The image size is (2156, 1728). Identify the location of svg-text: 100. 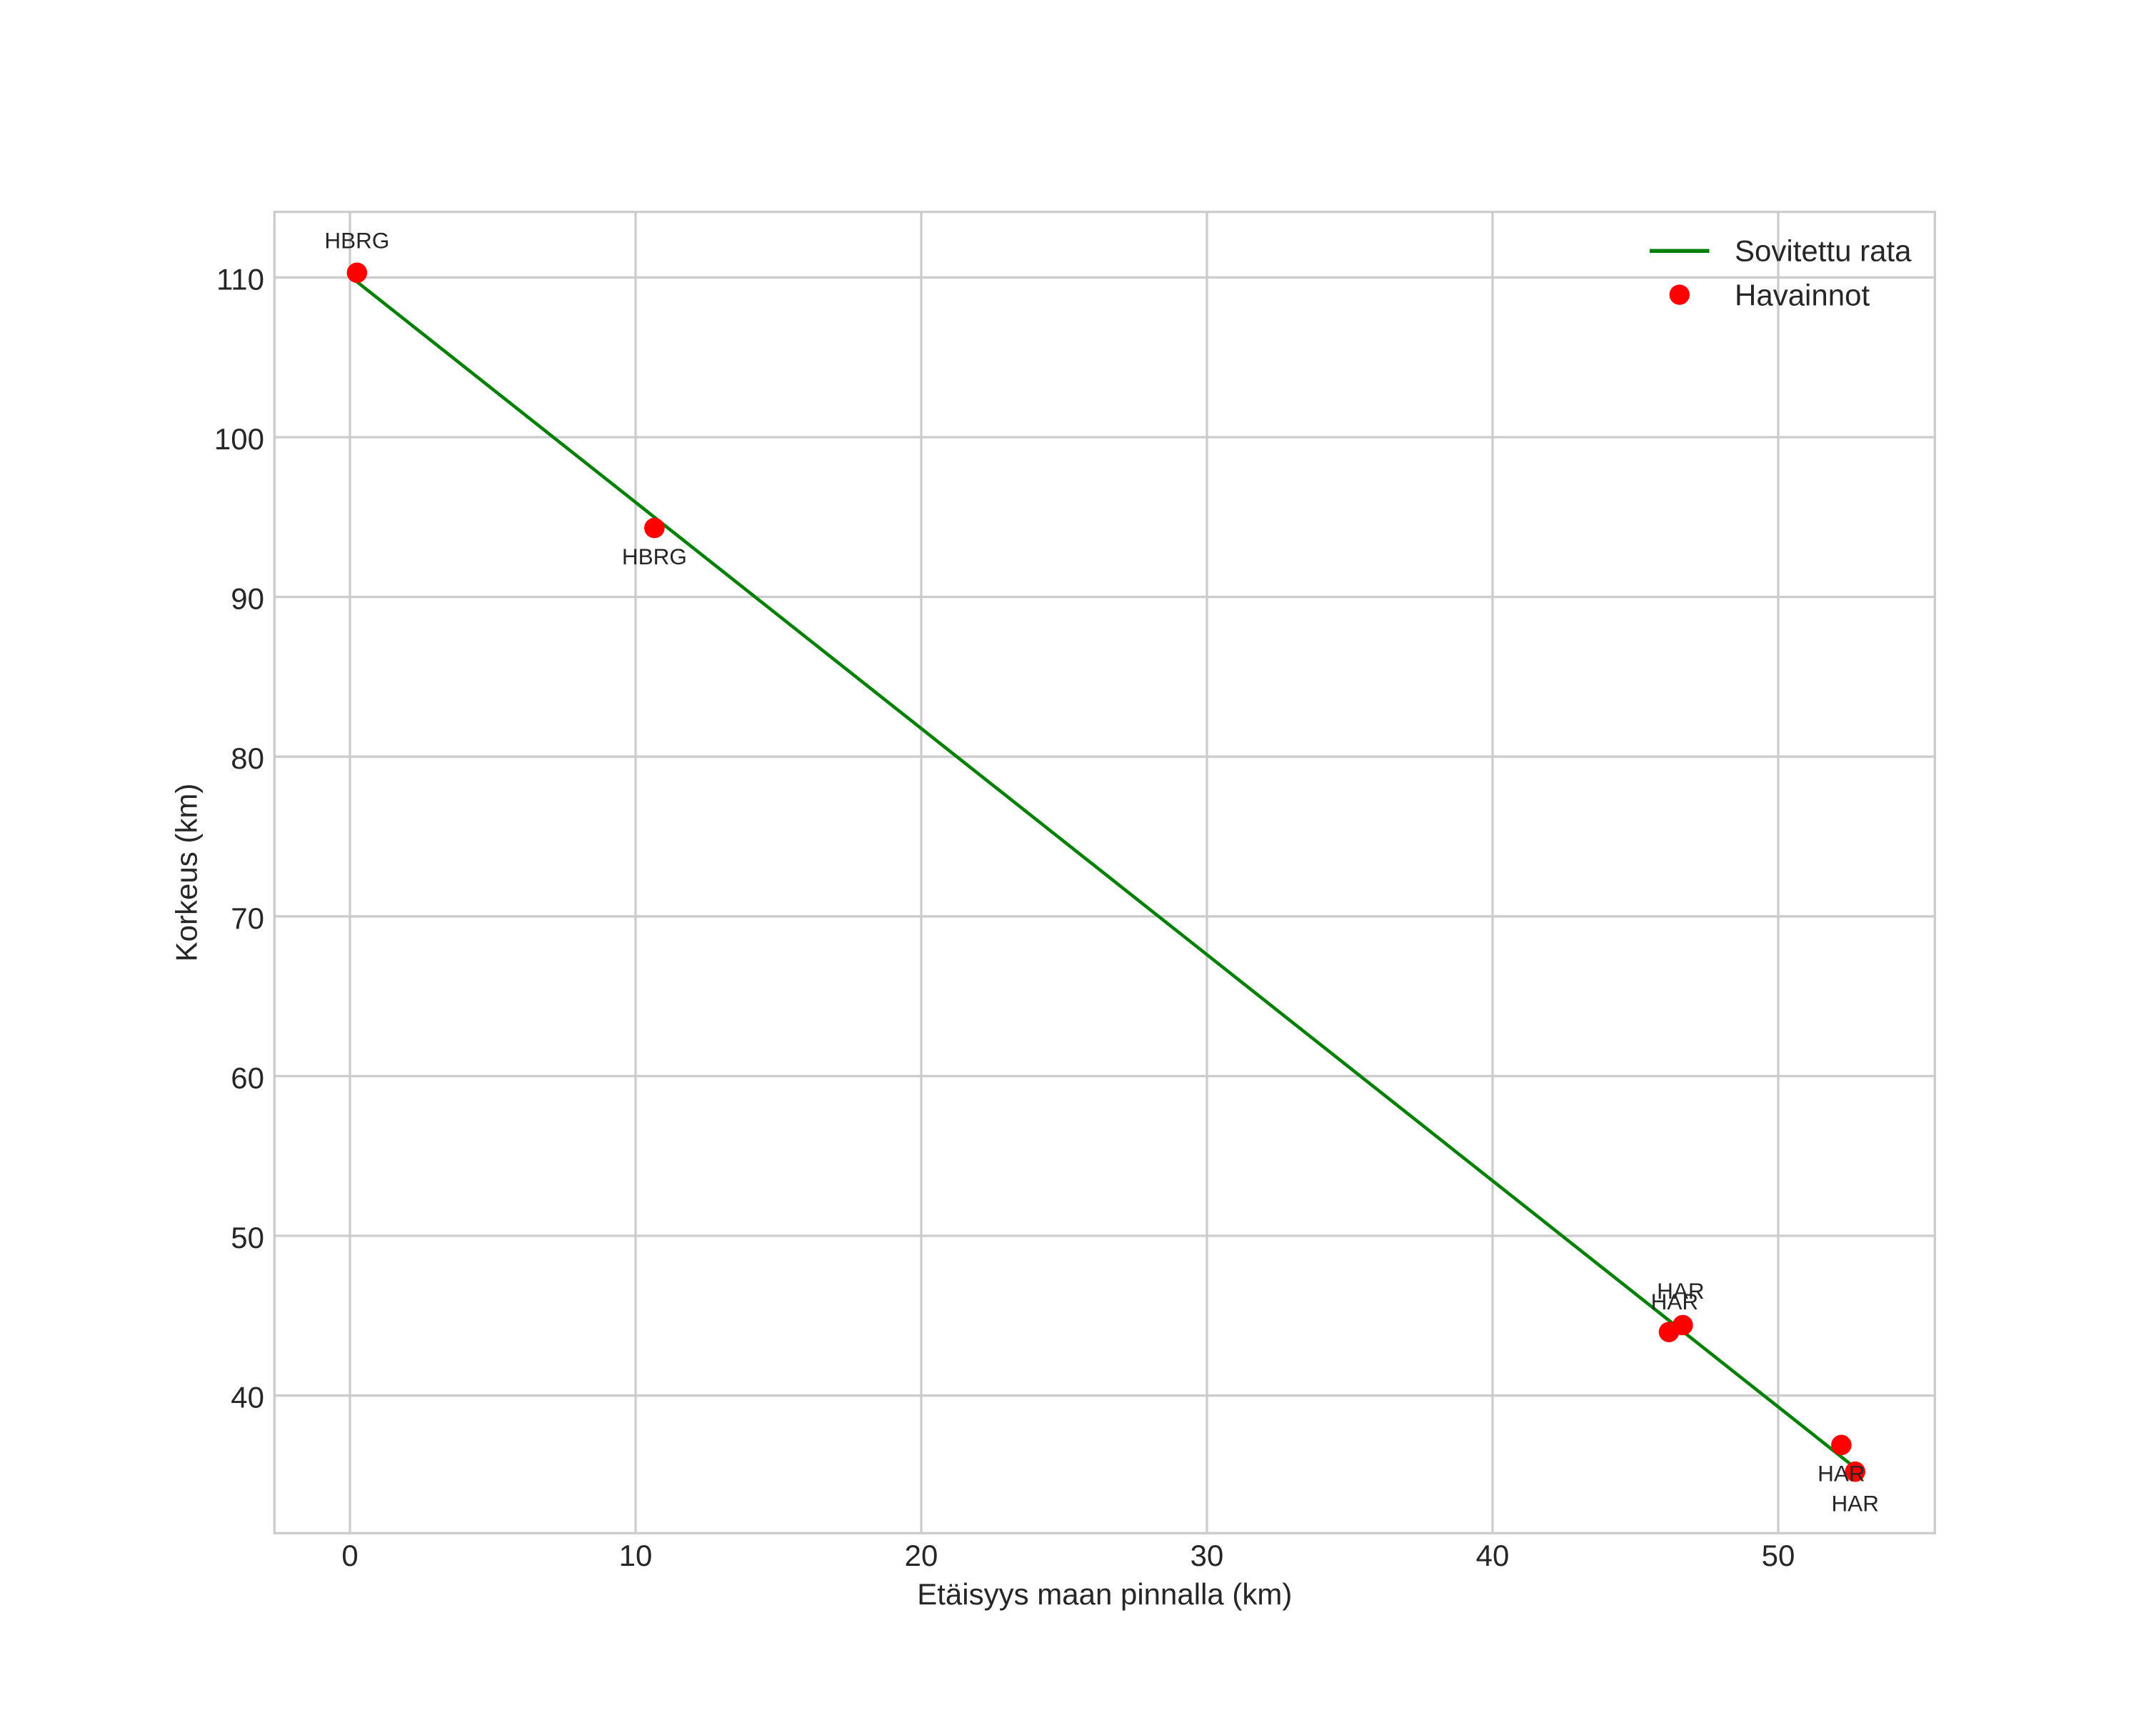
(239, 439).